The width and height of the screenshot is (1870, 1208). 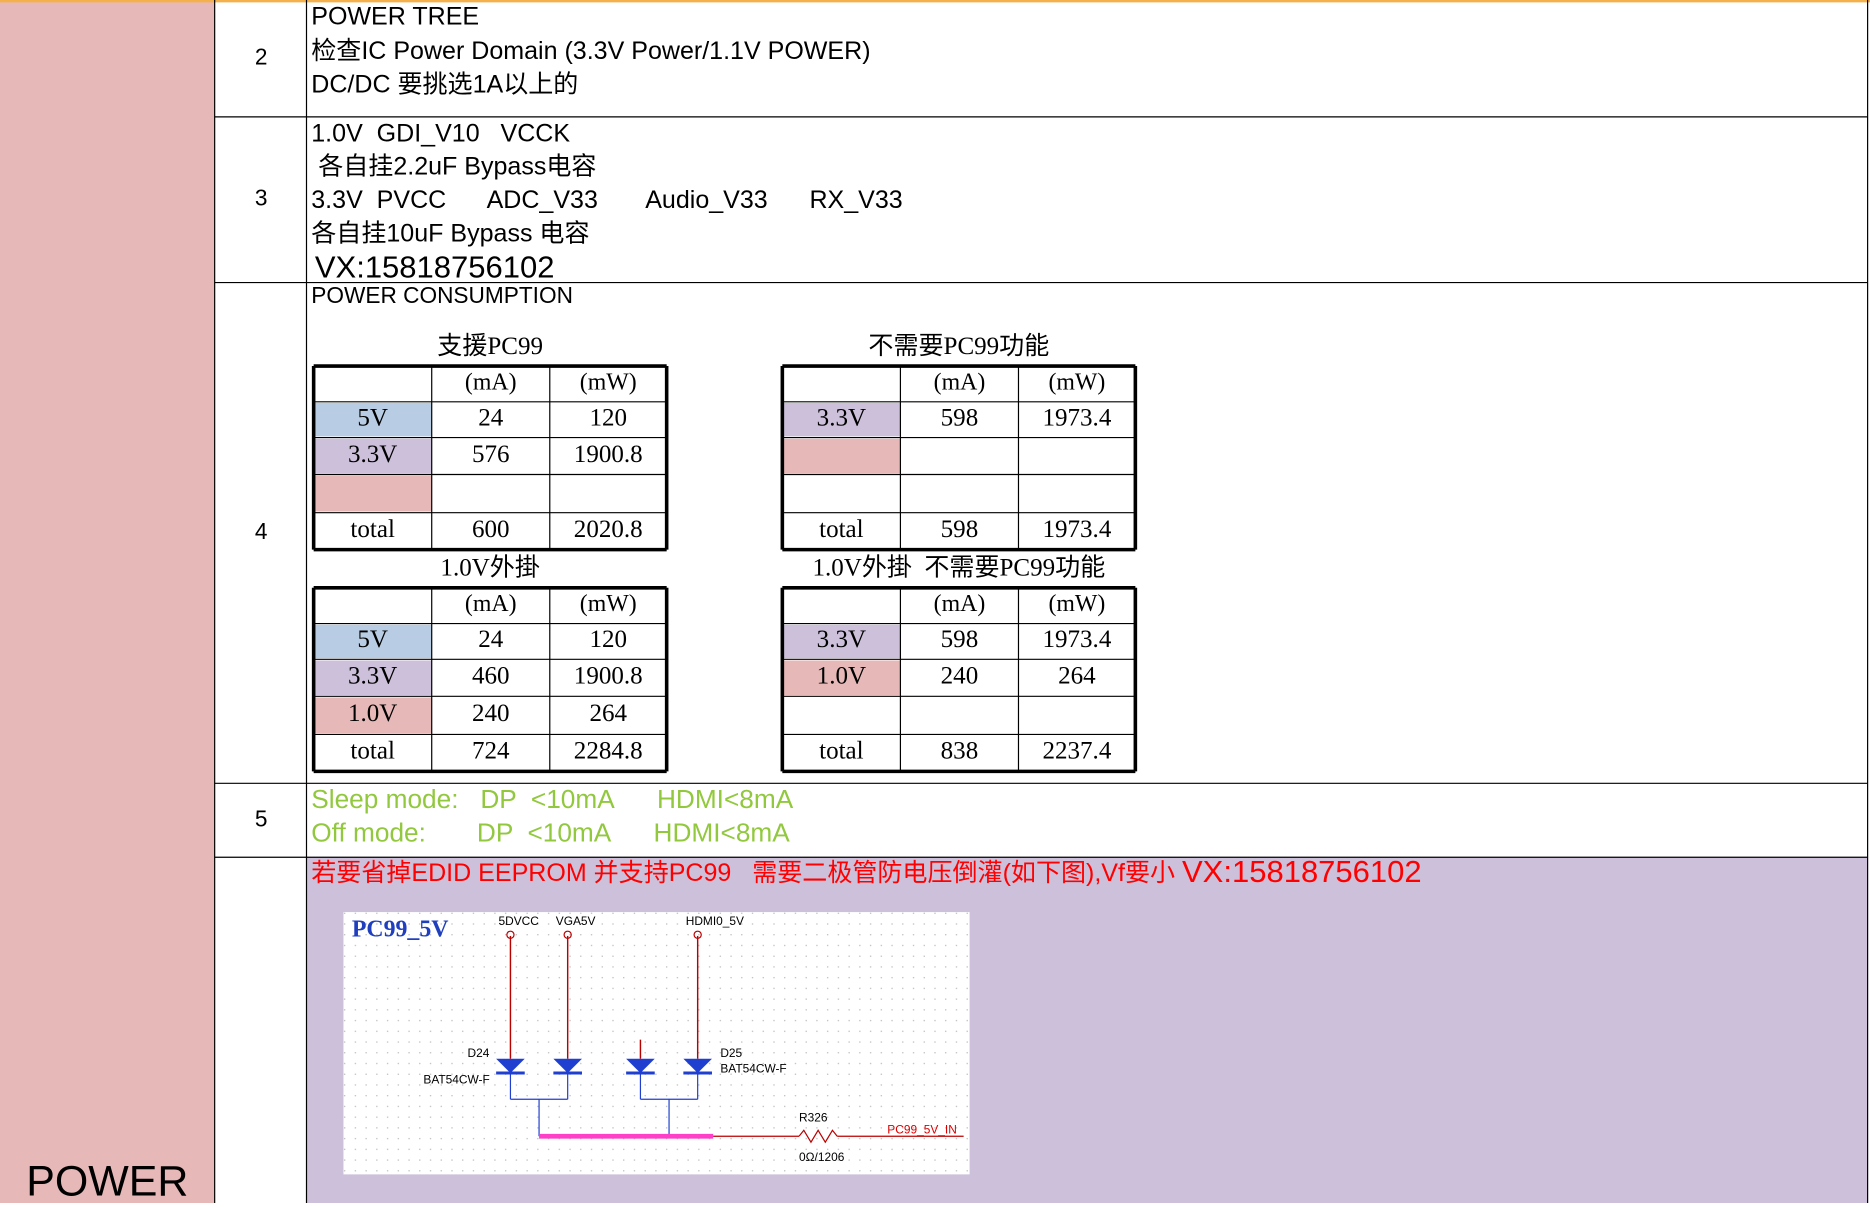 What do you see at coordinates (453, 167) in the screenshot?
I see `cell-text: 各自挂2.2uF Bypass电容` at bounding box center [453, 167].